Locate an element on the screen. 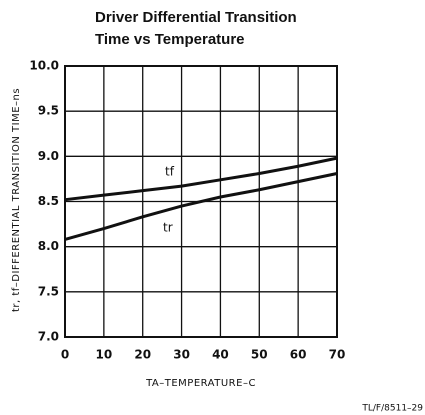 The image size is (425, 415). line-label: tf is located at coordinates (170, 172).